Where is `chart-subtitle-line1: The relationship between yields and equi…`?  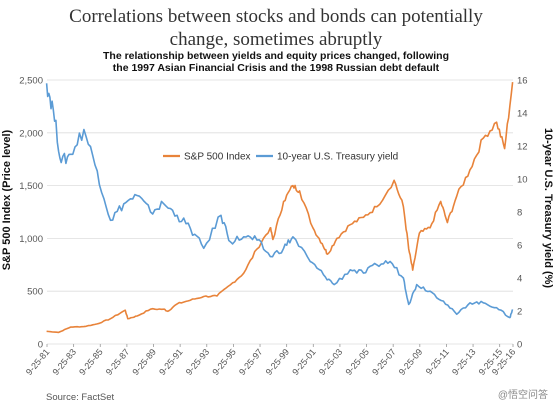 chart-subtitle-line1: The relationship between yields and equi… is located at coordinates (276, 56).